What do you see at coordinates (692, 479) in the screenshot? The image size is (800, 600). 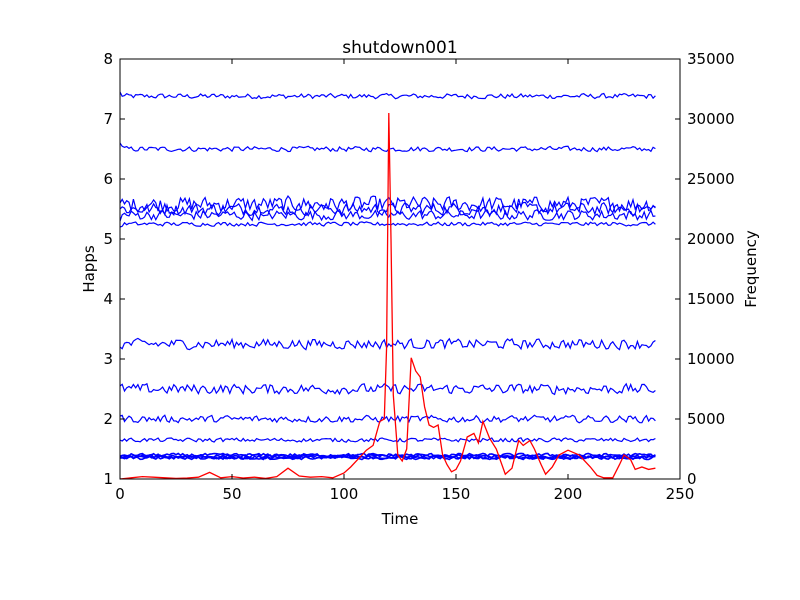 I see `y2-tick-label: 0` at bounding box center [692, 479].